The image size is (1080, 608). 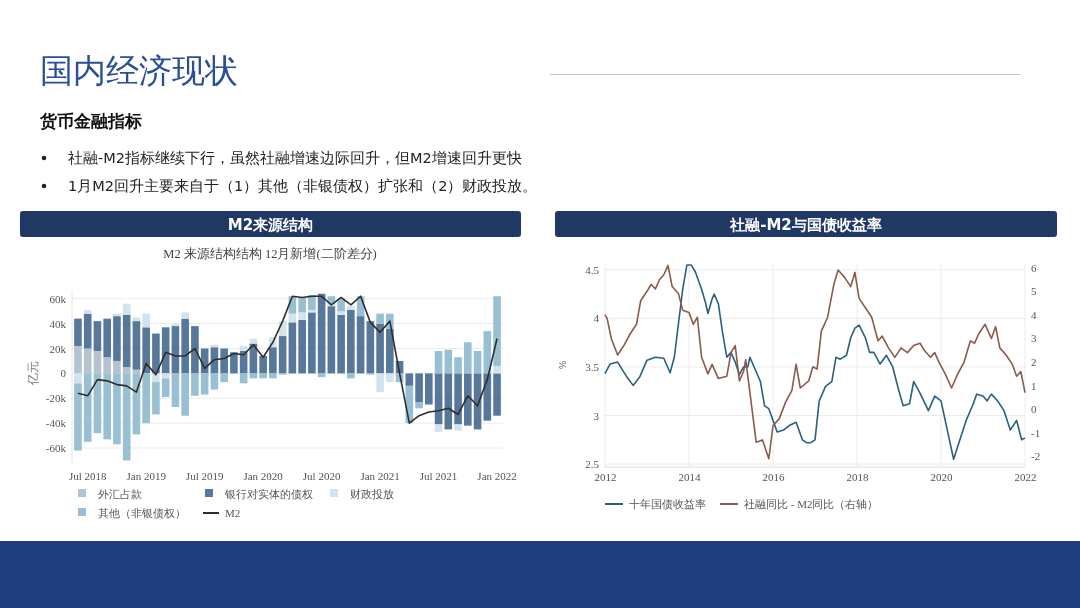 What do you see at coordinates (321, 475) in the screenshot?
I see `x-tick-label: Jul 2020` at bounding box center [321, 475].